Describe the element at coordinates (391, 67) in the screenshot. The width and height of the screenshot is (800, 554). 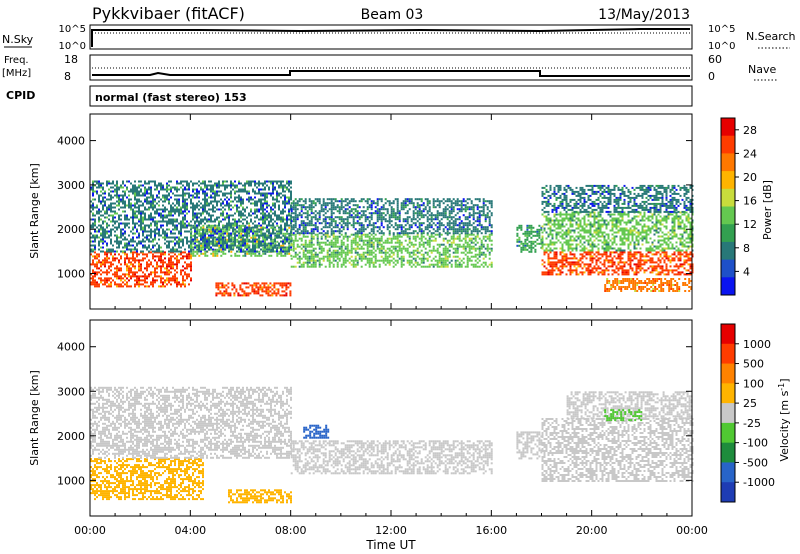
I see `freq-panel` at that location.